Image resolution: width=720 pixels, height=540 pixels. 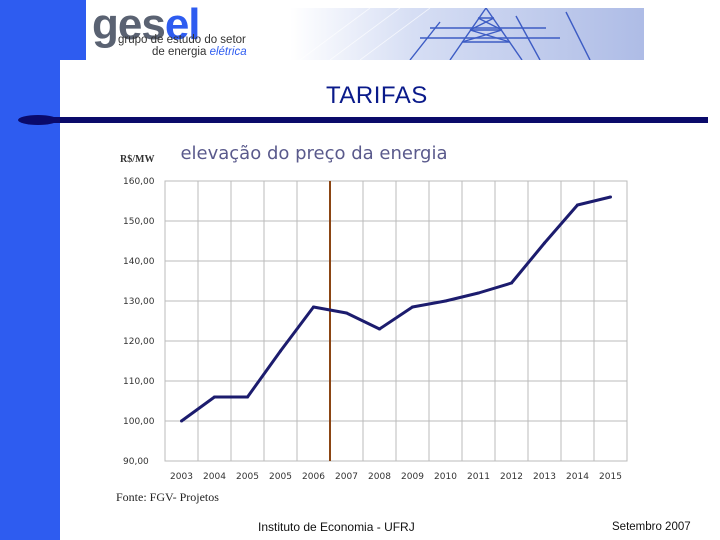 What do you see at coordinates (346, 477) in the screenshot?
I see `x-tick-label: 2007` at bounding box center [346, 477].